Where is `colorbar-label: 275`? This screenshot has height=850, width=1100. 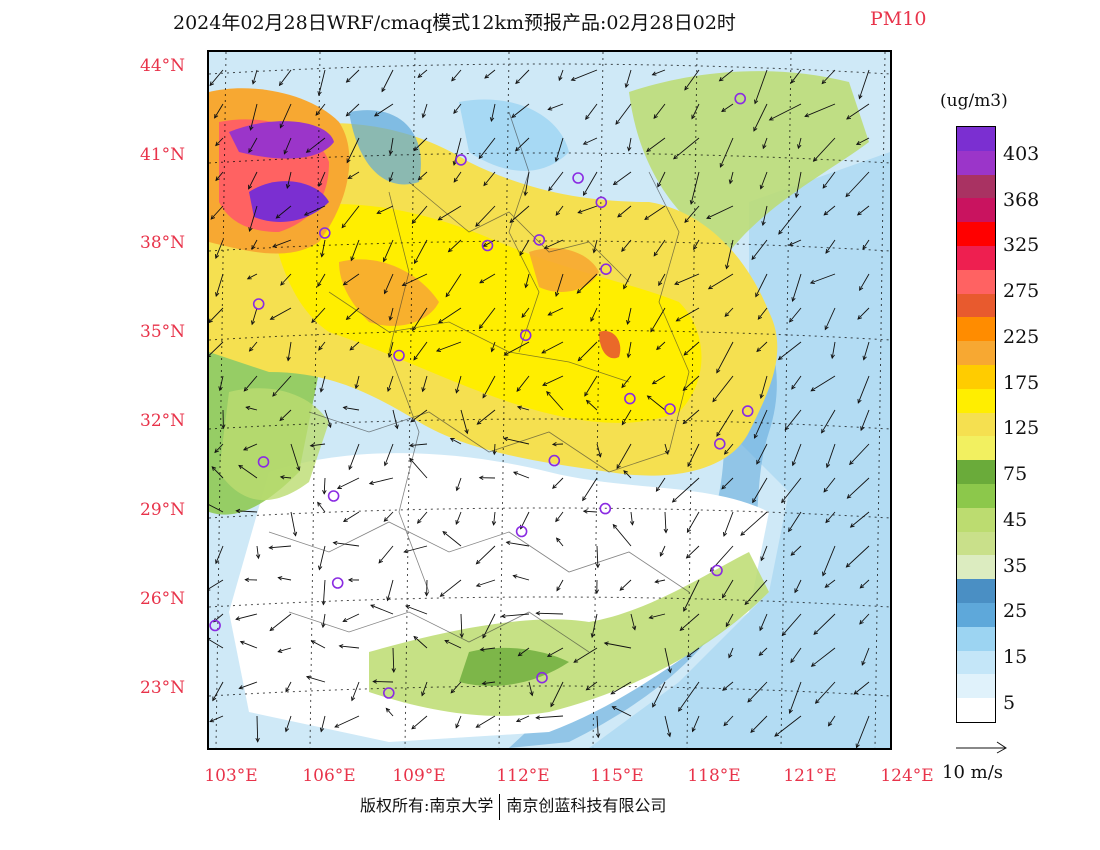
colorbar-label: 275 is located at coordinates (1021, 291).